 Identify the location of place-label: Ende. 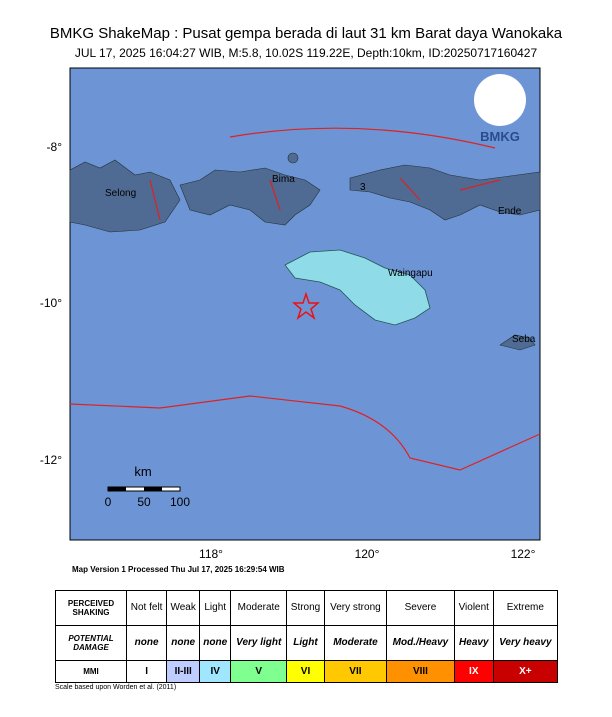
(510, 211).